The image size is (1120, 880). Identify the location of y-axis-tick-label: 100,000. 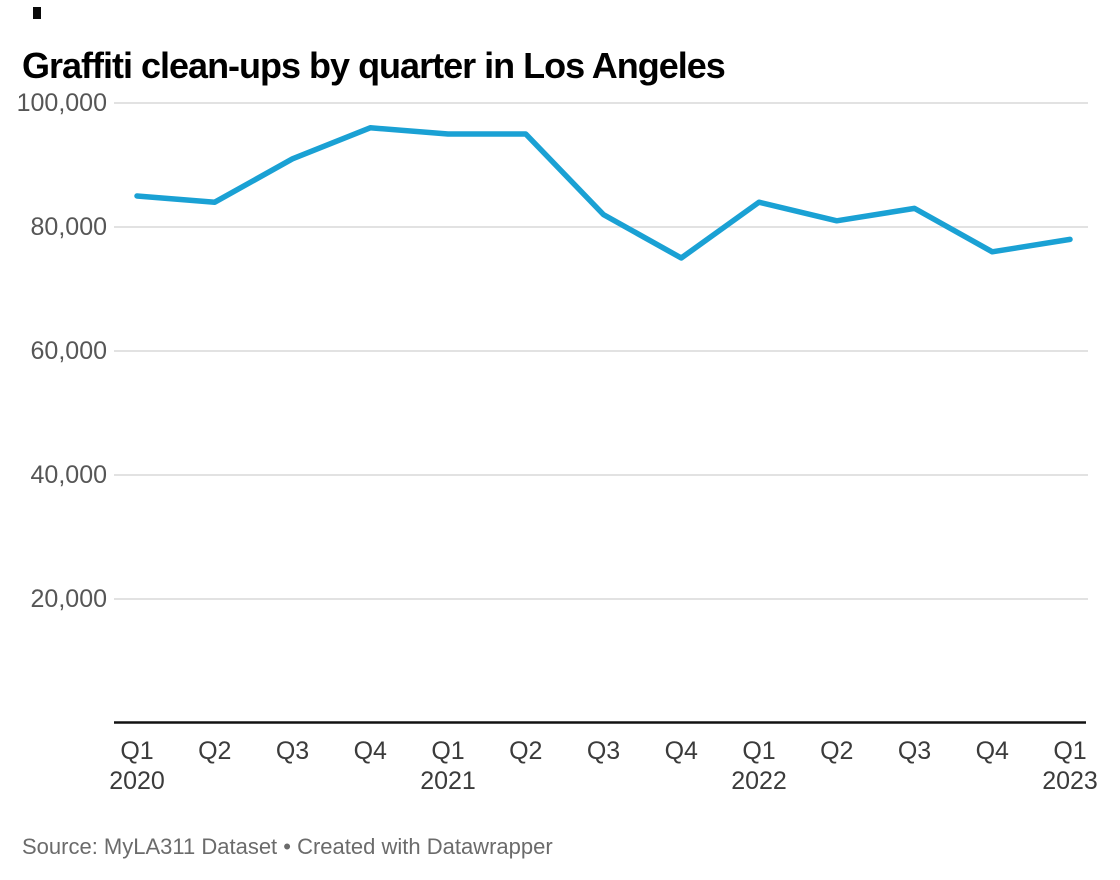
(62, 103).